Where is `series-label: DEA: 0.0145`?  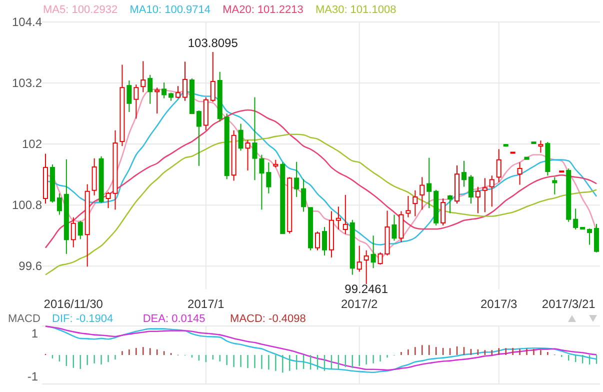 series-label: DEA: 0.0145 is located at coordinates (174, 319).